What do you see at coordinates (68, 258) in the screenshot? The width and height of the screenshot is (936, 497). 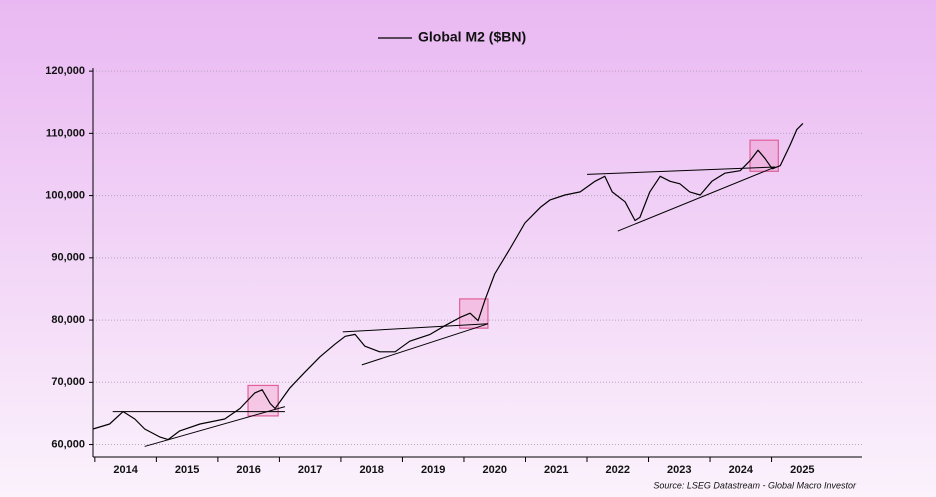 I see `y-tick-label: 90,000` at bounding box center [68, 258].